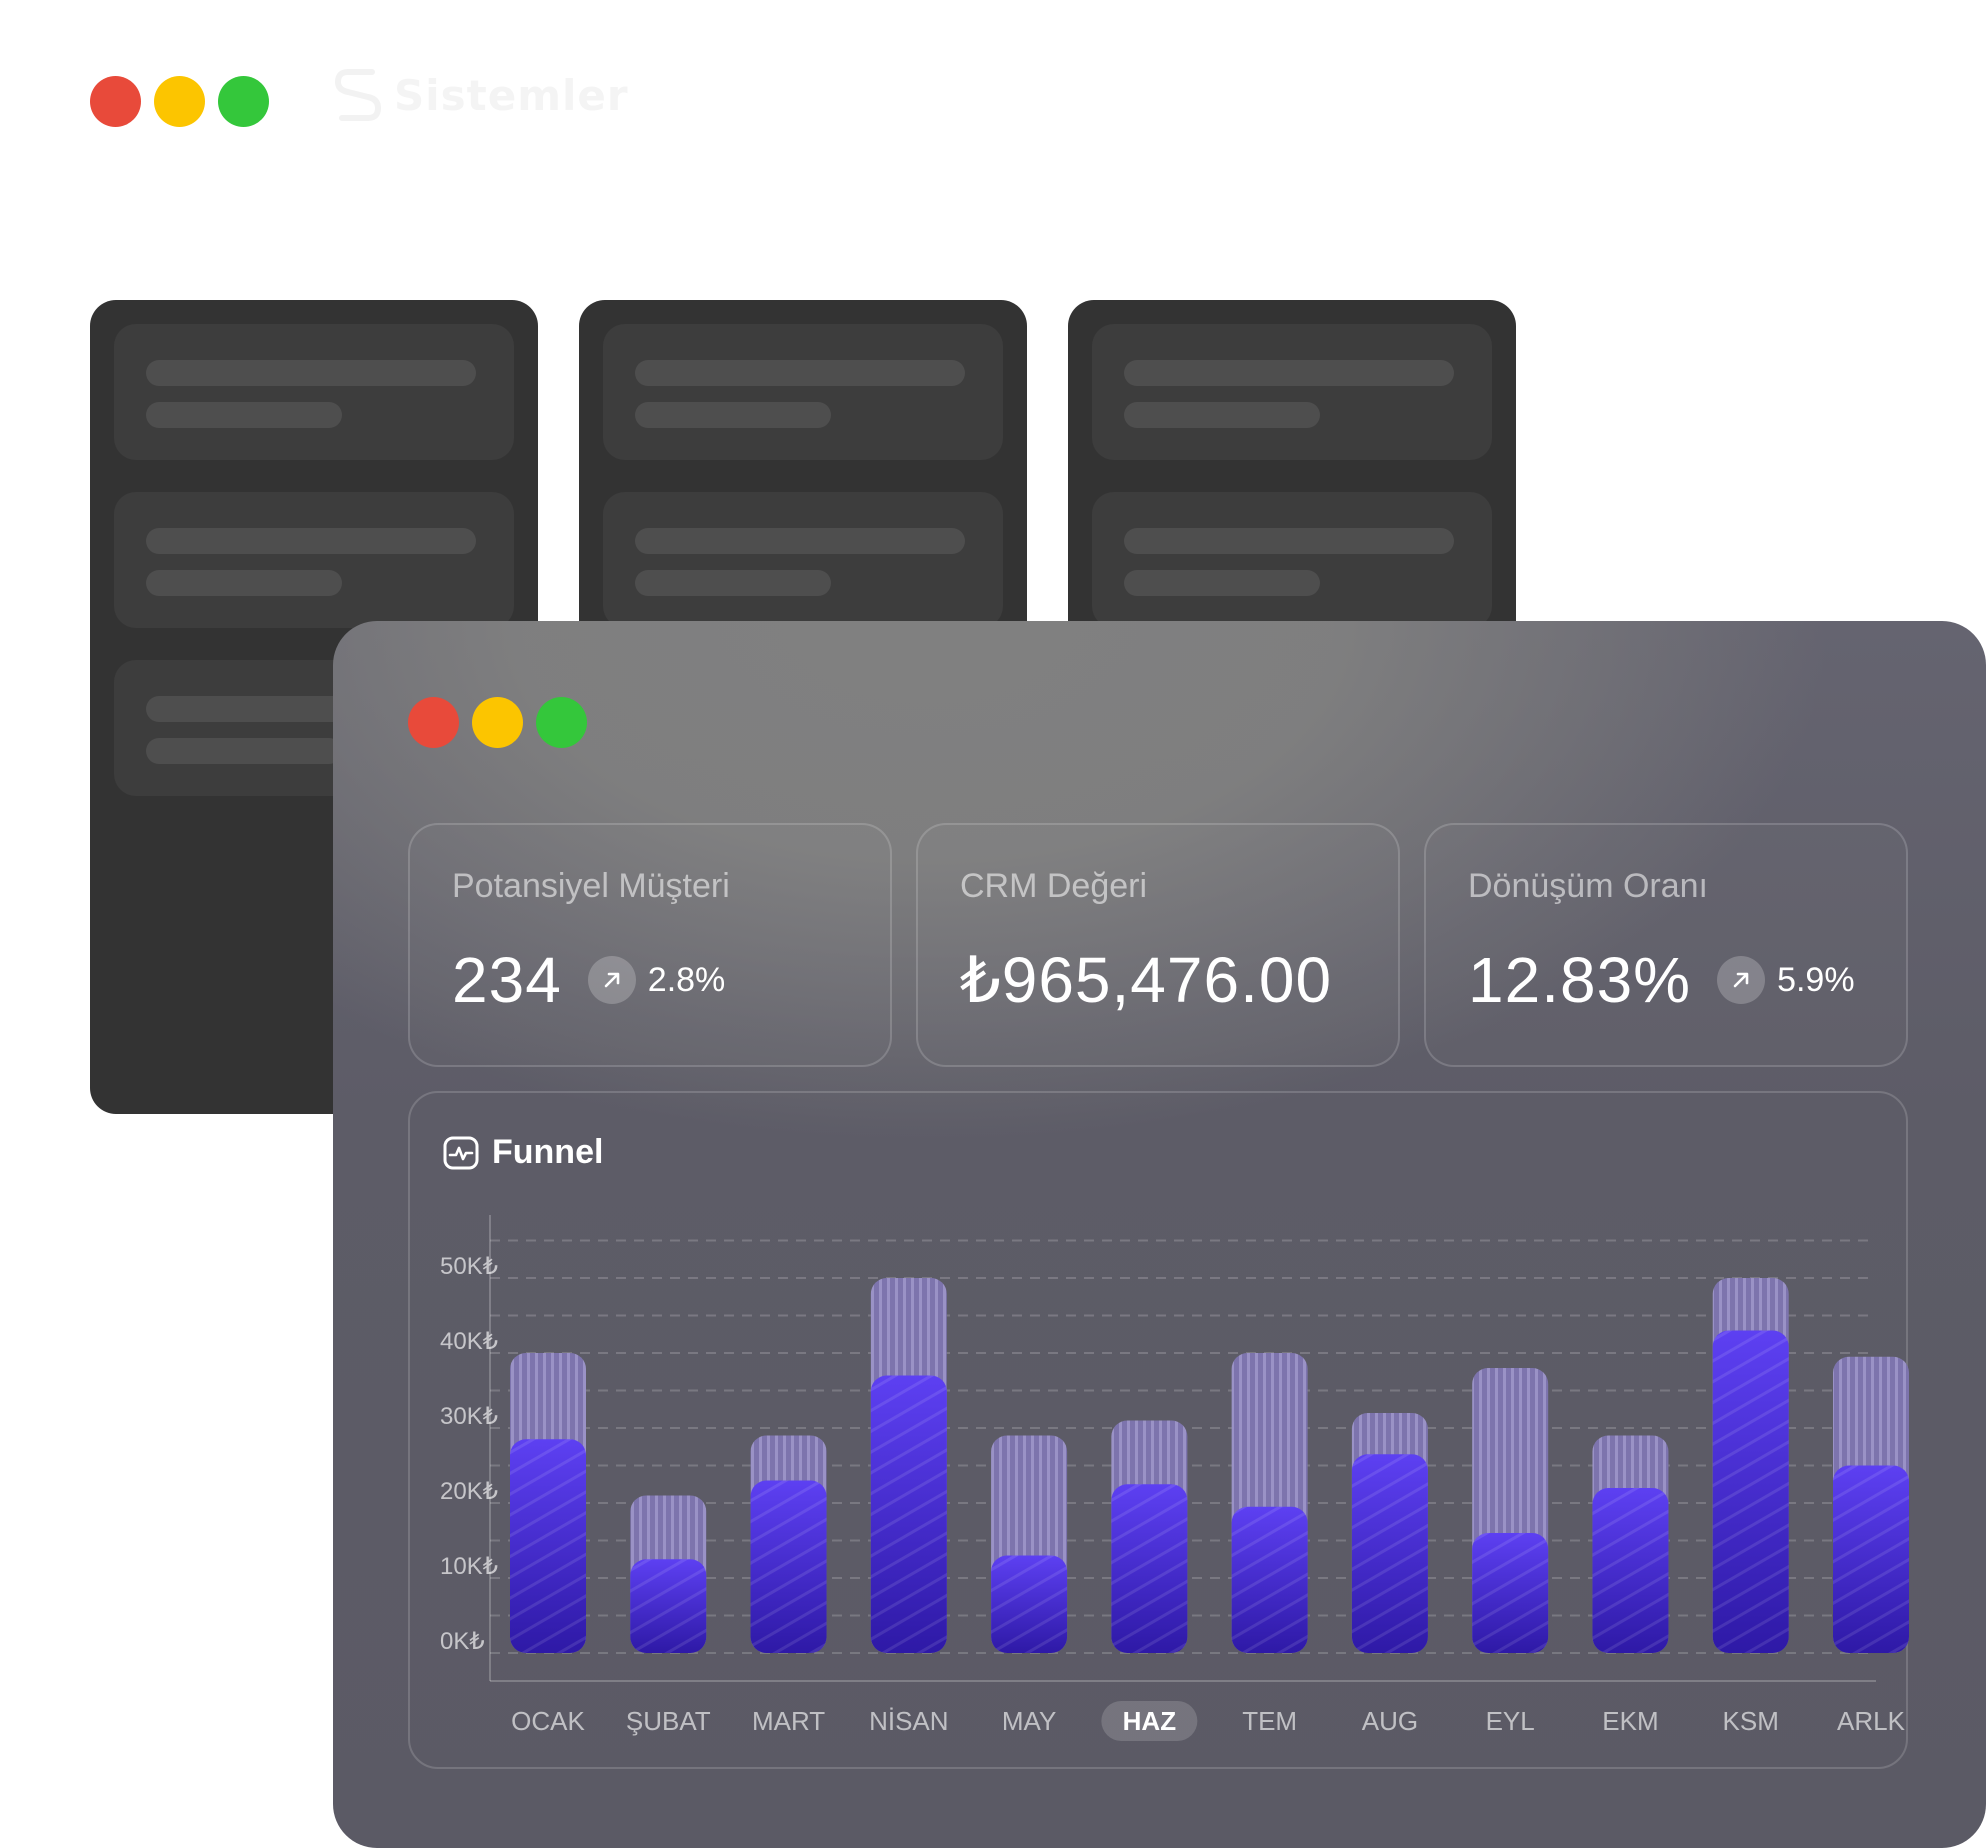 The width and height of the screenshot is (1986, 1848). I want to click on bar-group-ni̇san, so click(908, 1465).